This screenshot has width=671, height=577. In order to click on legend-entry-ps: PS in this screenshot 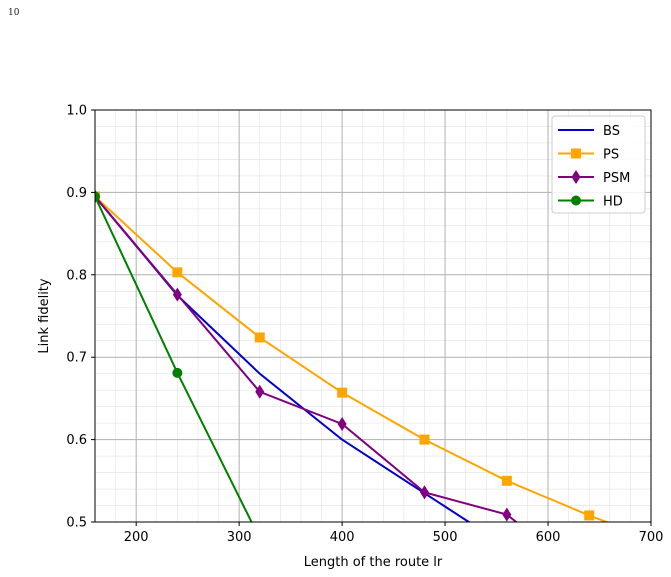, I will do `click(588, 155)`.